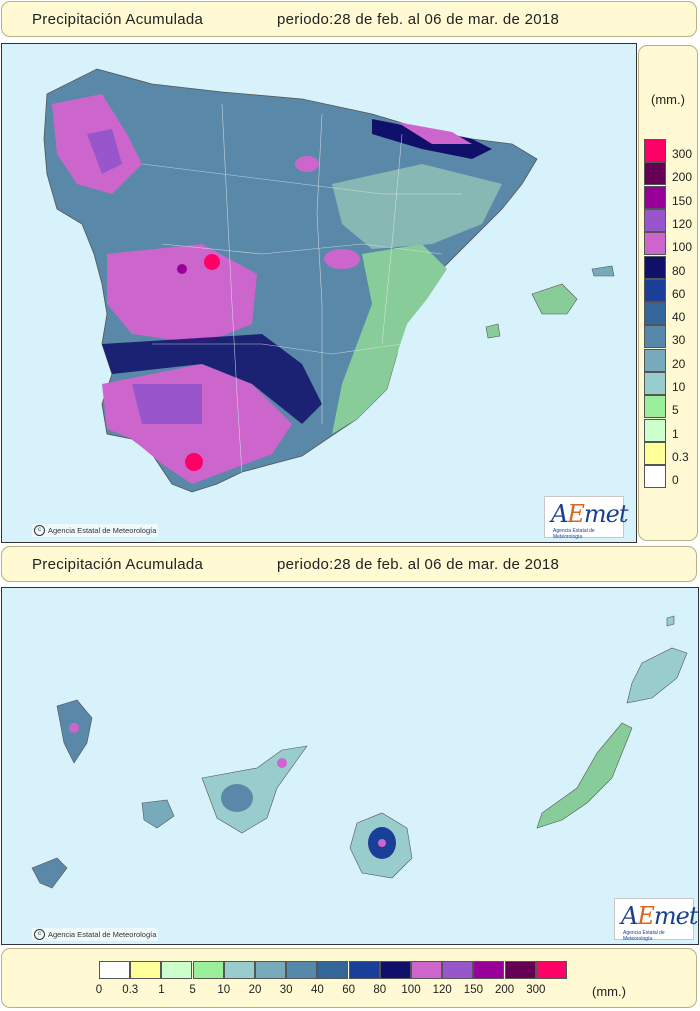  What do you see at coordinates (417, 206) in the screenshot?
I see `ebro-valley` at bounding box center [417, 206].